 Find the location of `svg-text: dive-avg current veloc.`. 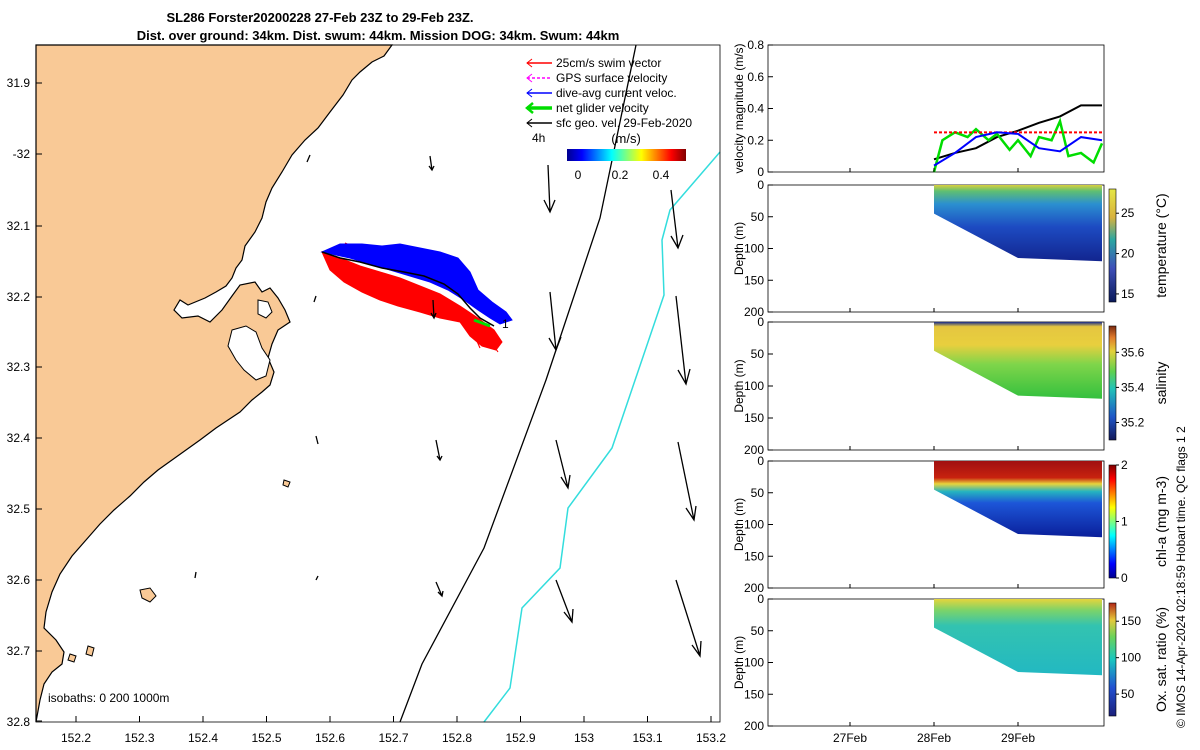

svg-text: dive-avg current veloc. is located at coordinates (616, 93).